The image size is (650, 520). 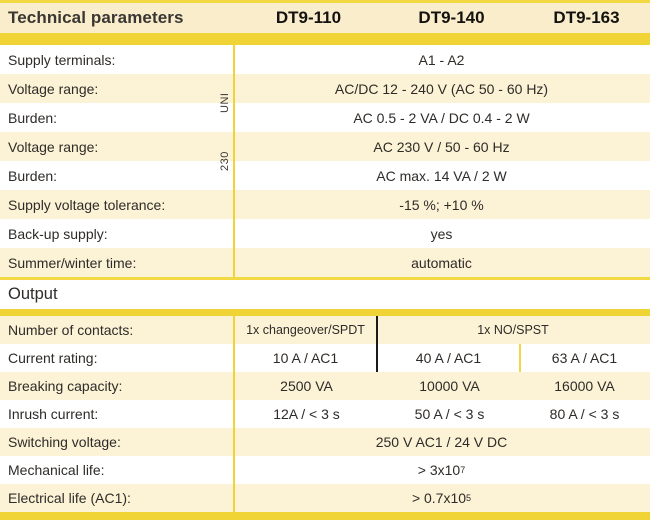 What do you see at coordinates (584, 358) in the screenshot?
I see `current-dt9-163-cell: 63 A / AC1` at bounding box center [584, 358].